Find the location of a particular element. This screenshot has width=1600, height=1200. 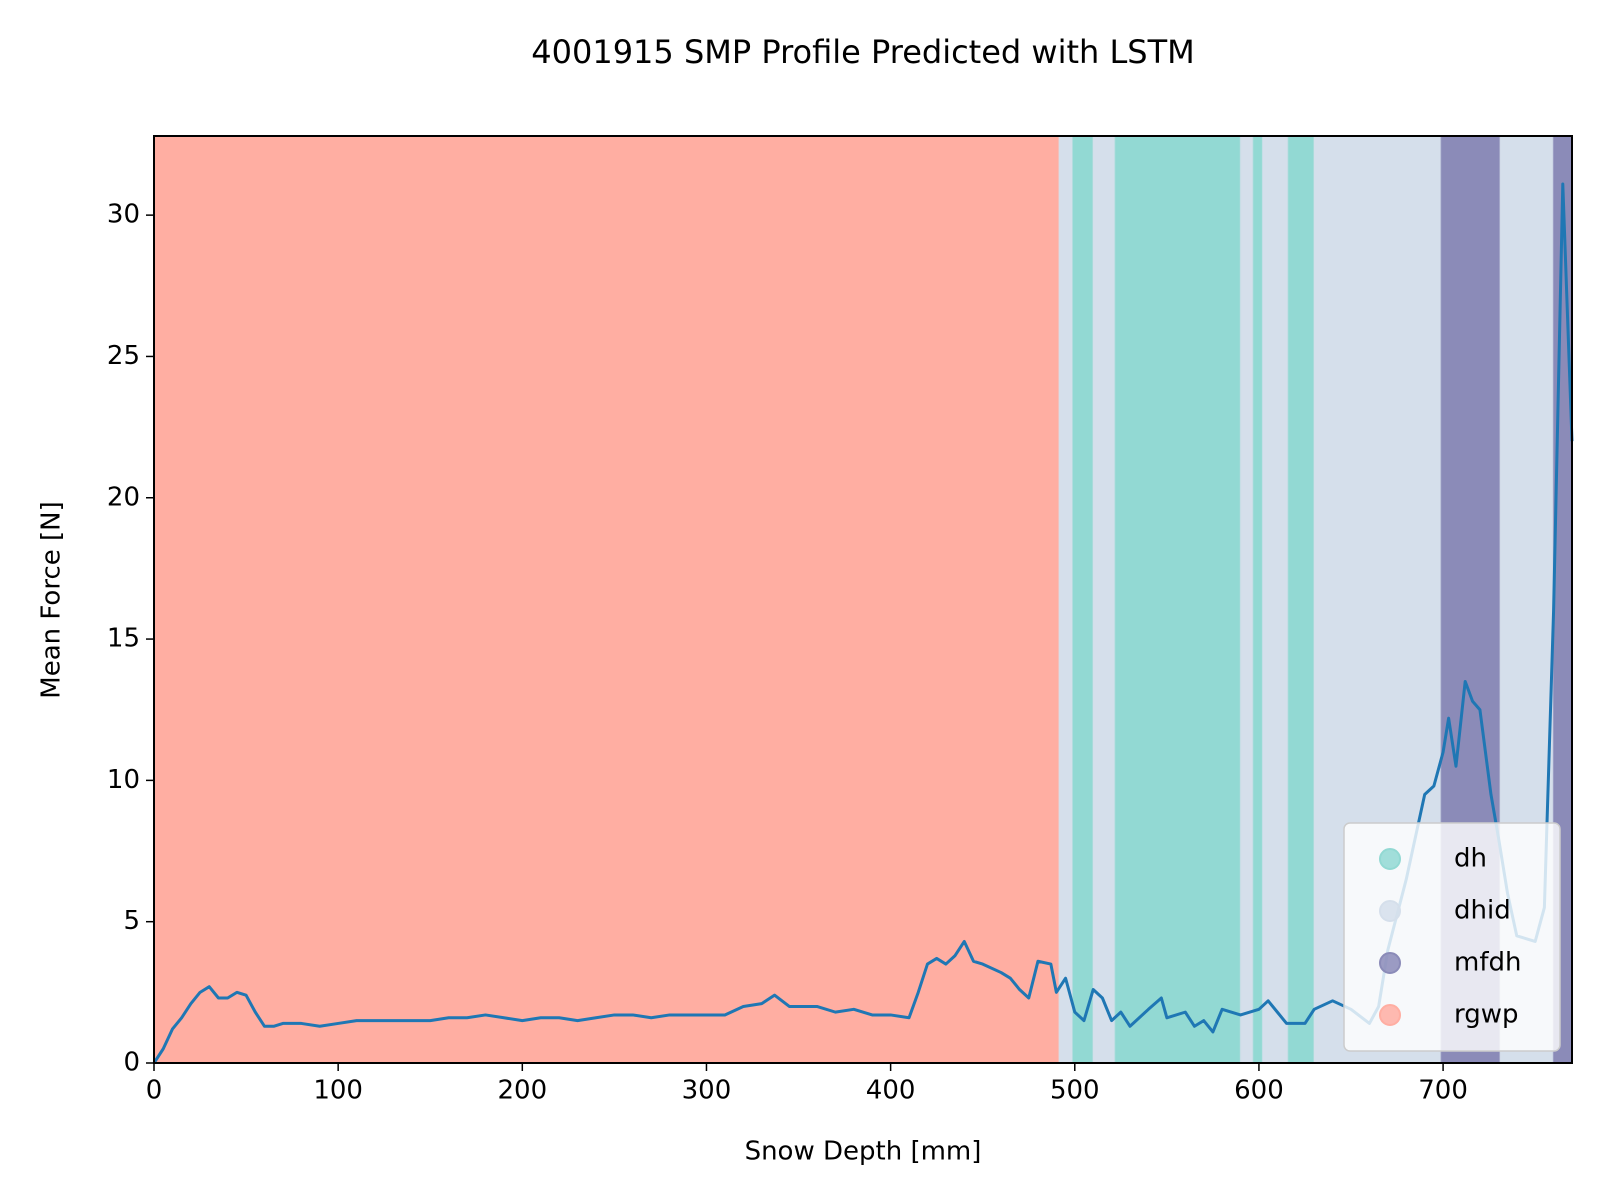

legend: dh dhid mfdh rgwp is located at coordinates (1452, 937).